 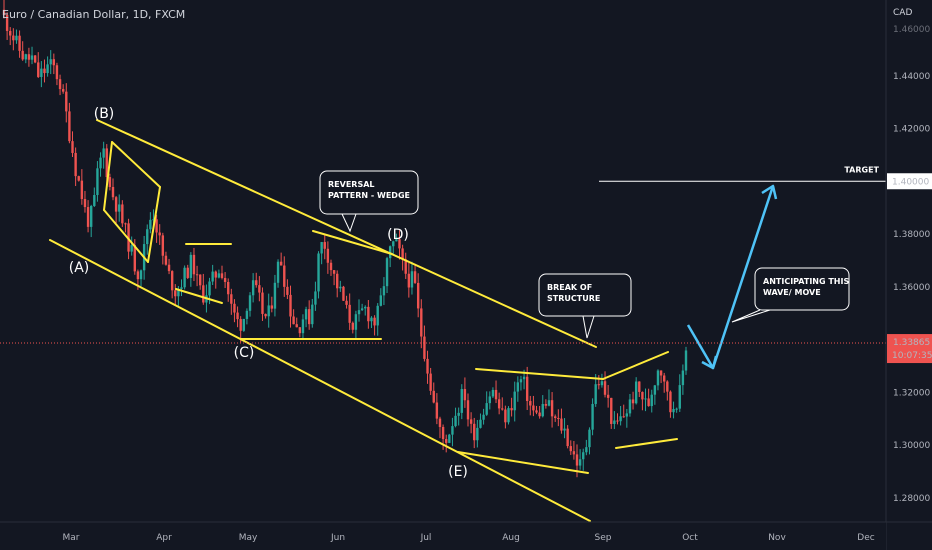 What do you see at coordinates (777, 538) in the screenshot?
I see `time-tick-label: Nov` at bounding box center [777, 538].